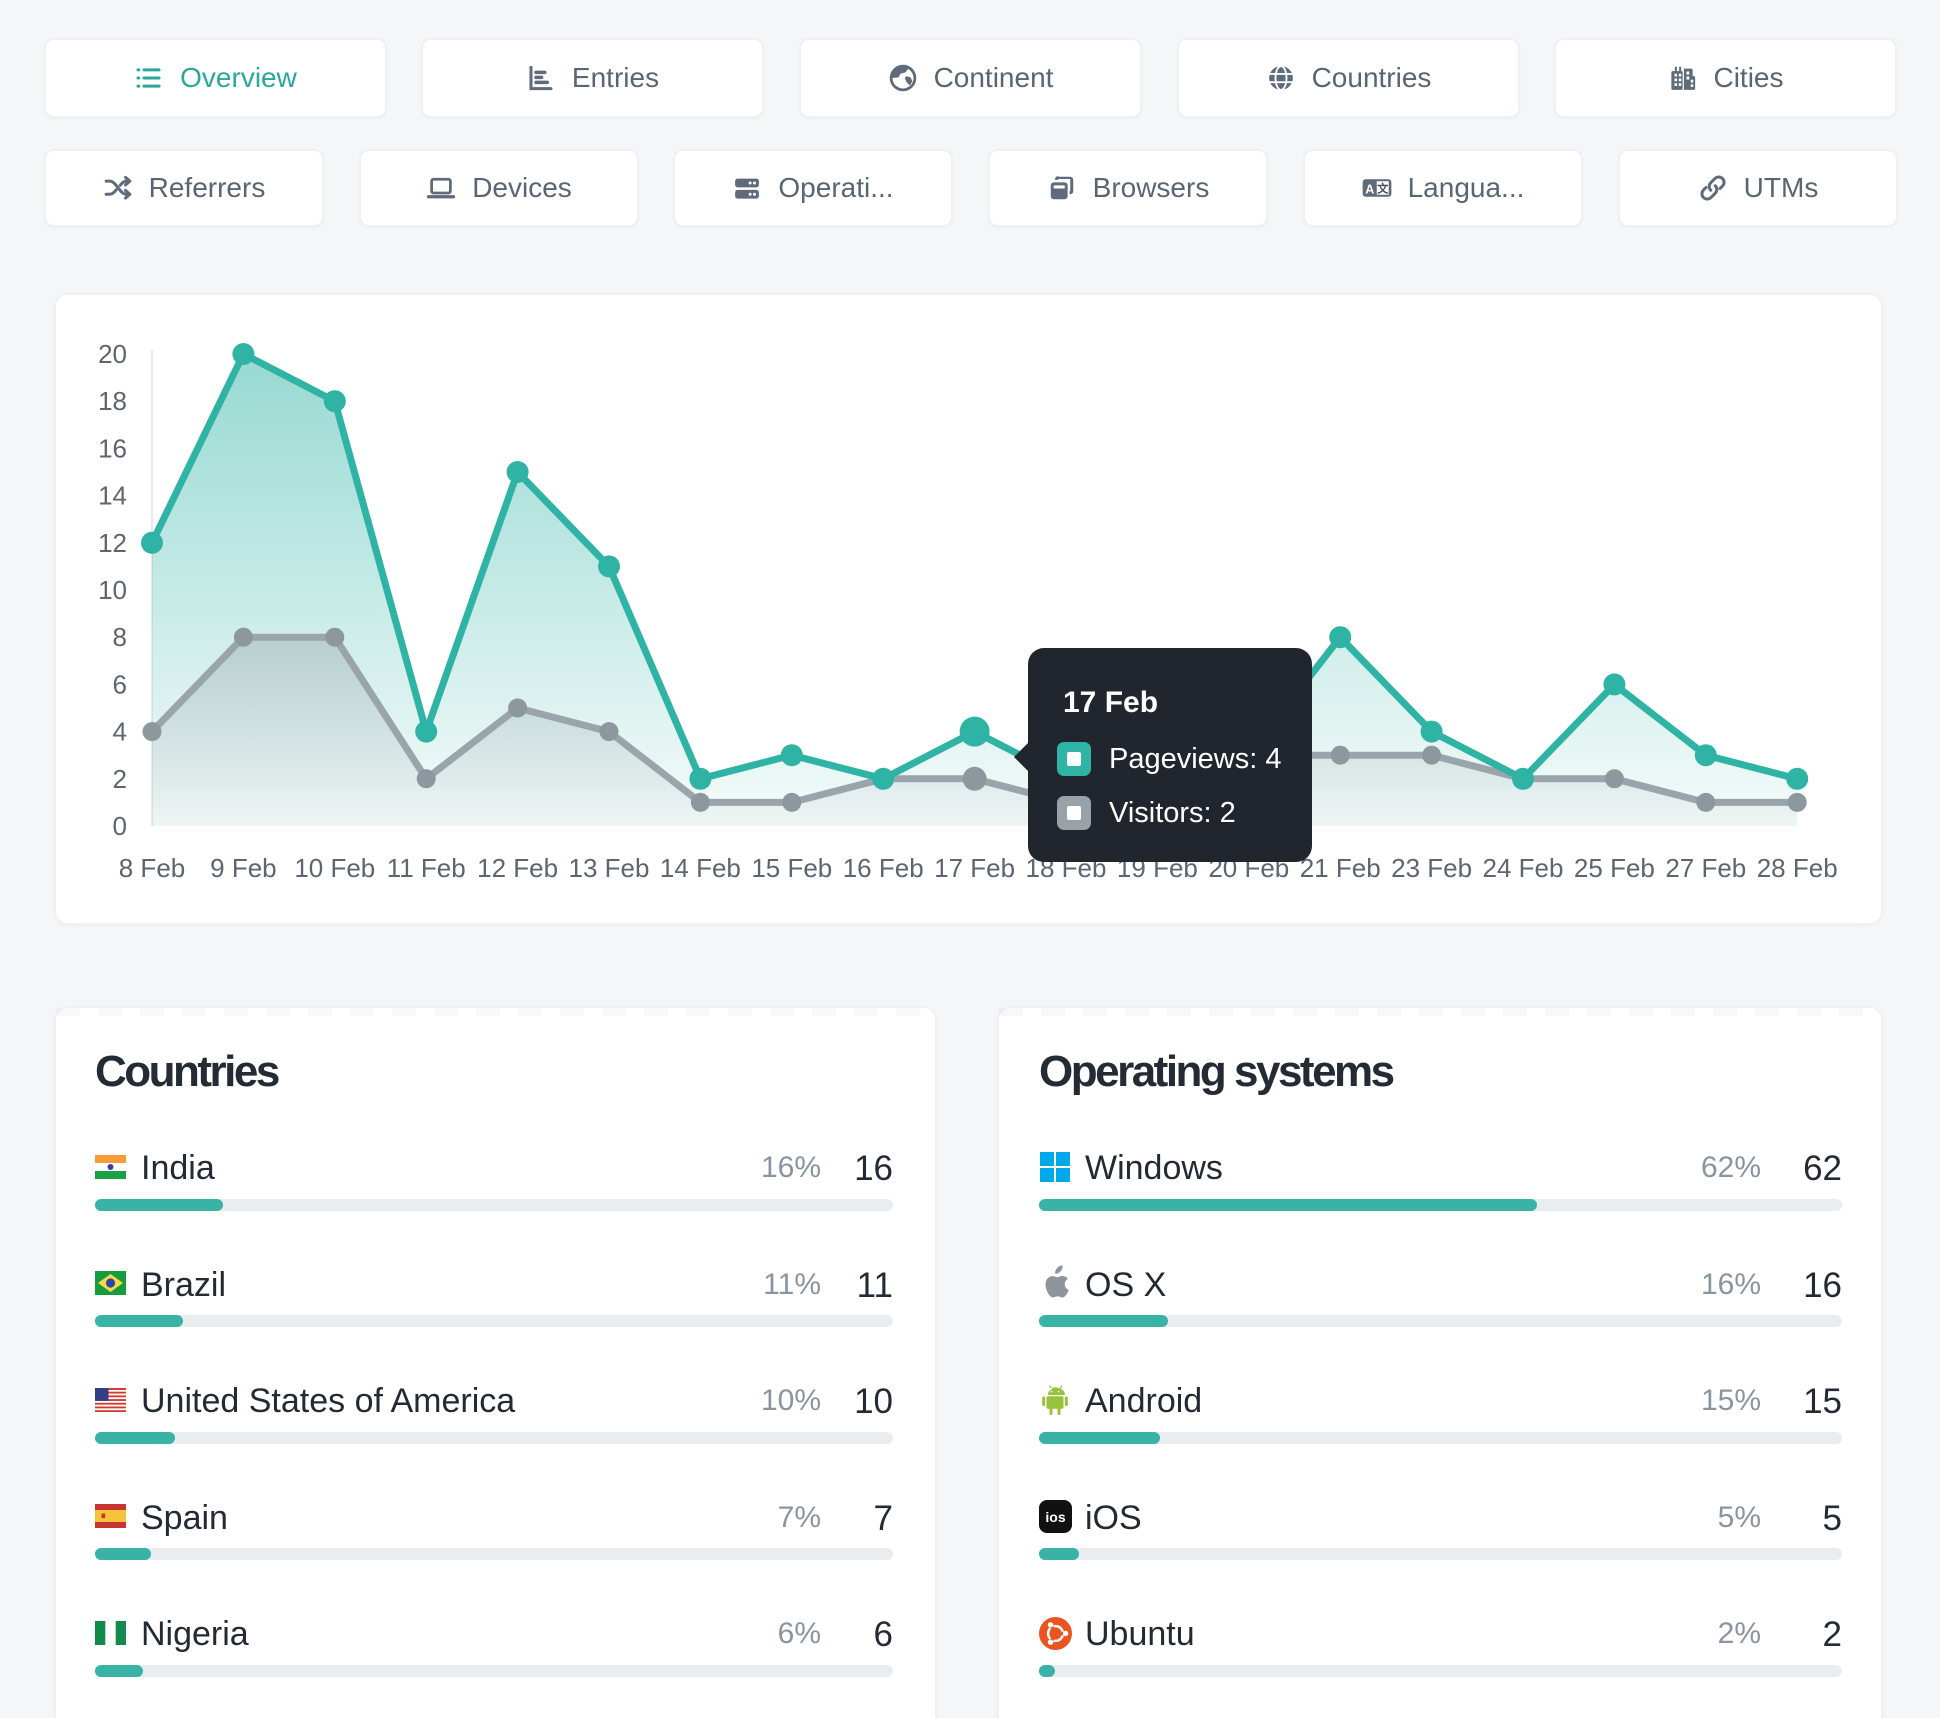 This screenshot has width=1940, height=1718. What do you see at coordinates (112, 496) in the screenshot?
I see `svg-text: 14` at bounding box center [112, 496].